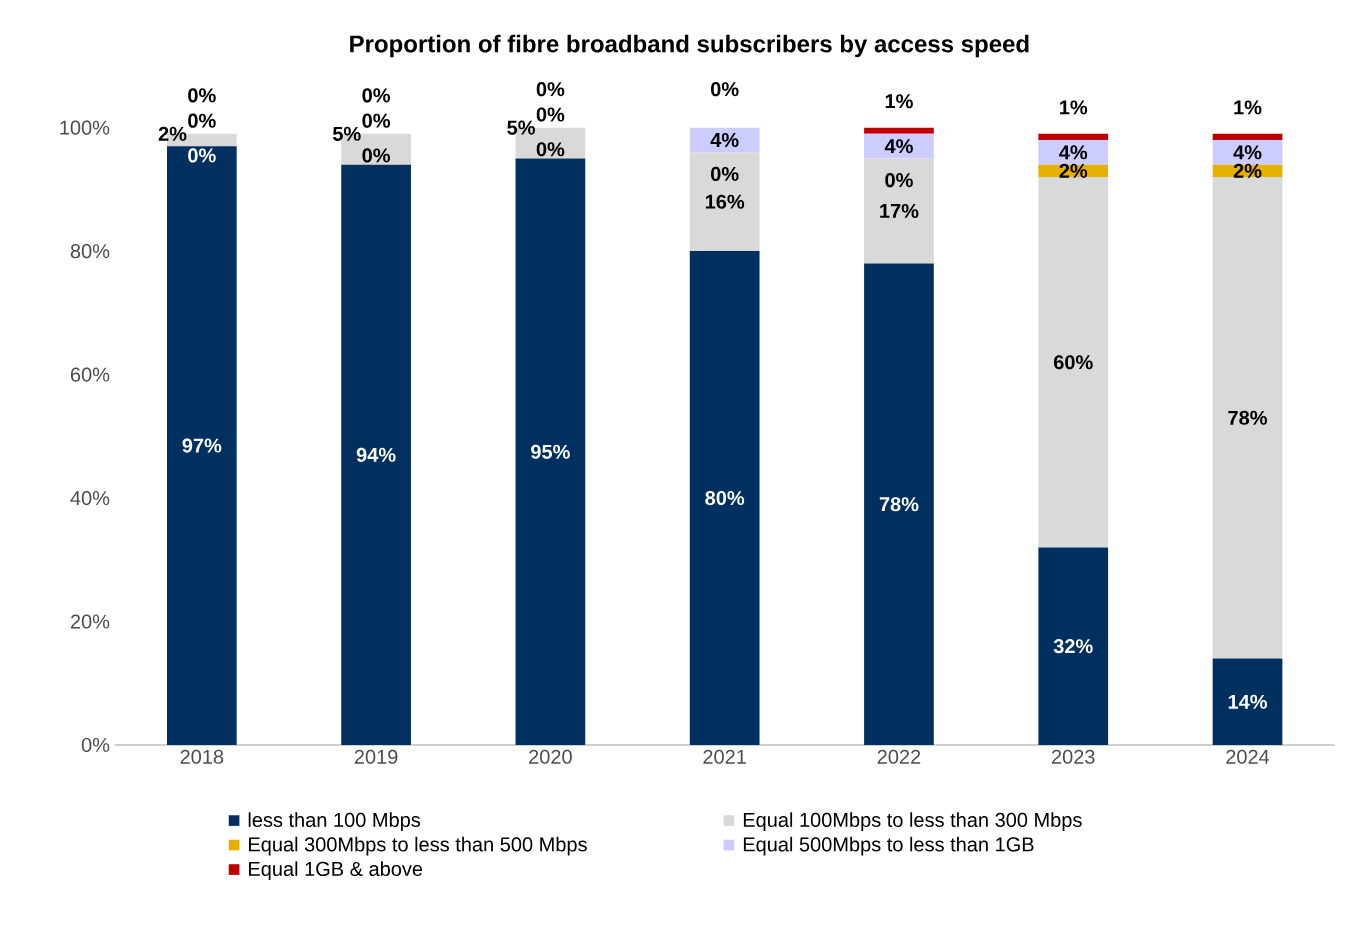 Image resolution: width=1371 pixels, height=946 pixels. What do you see at coordinates (550, 756) in the screenshot?
I see `x-tick-label: 2020` at bounding box center [550, 756].